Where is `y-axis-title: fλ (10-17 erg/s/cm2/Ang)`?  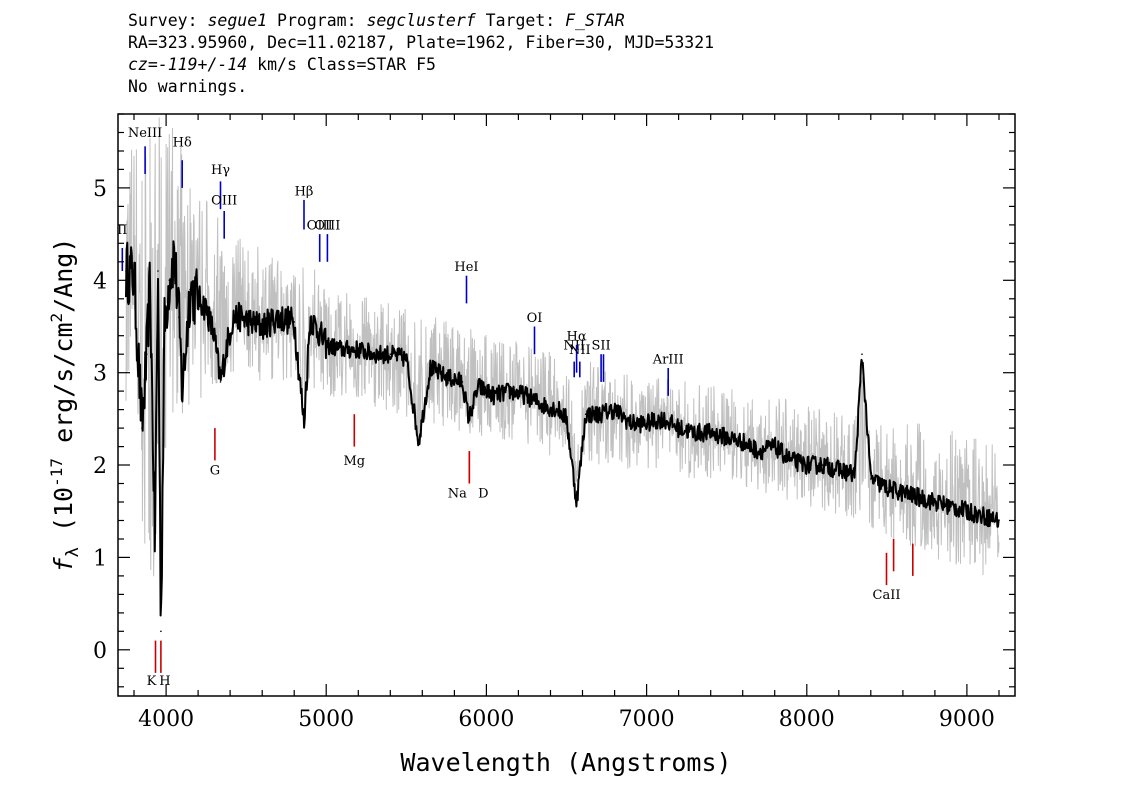
y-axis-title: fλ (10-17 erg/s/cm2/Ang) is located at coordinates (65, 405).